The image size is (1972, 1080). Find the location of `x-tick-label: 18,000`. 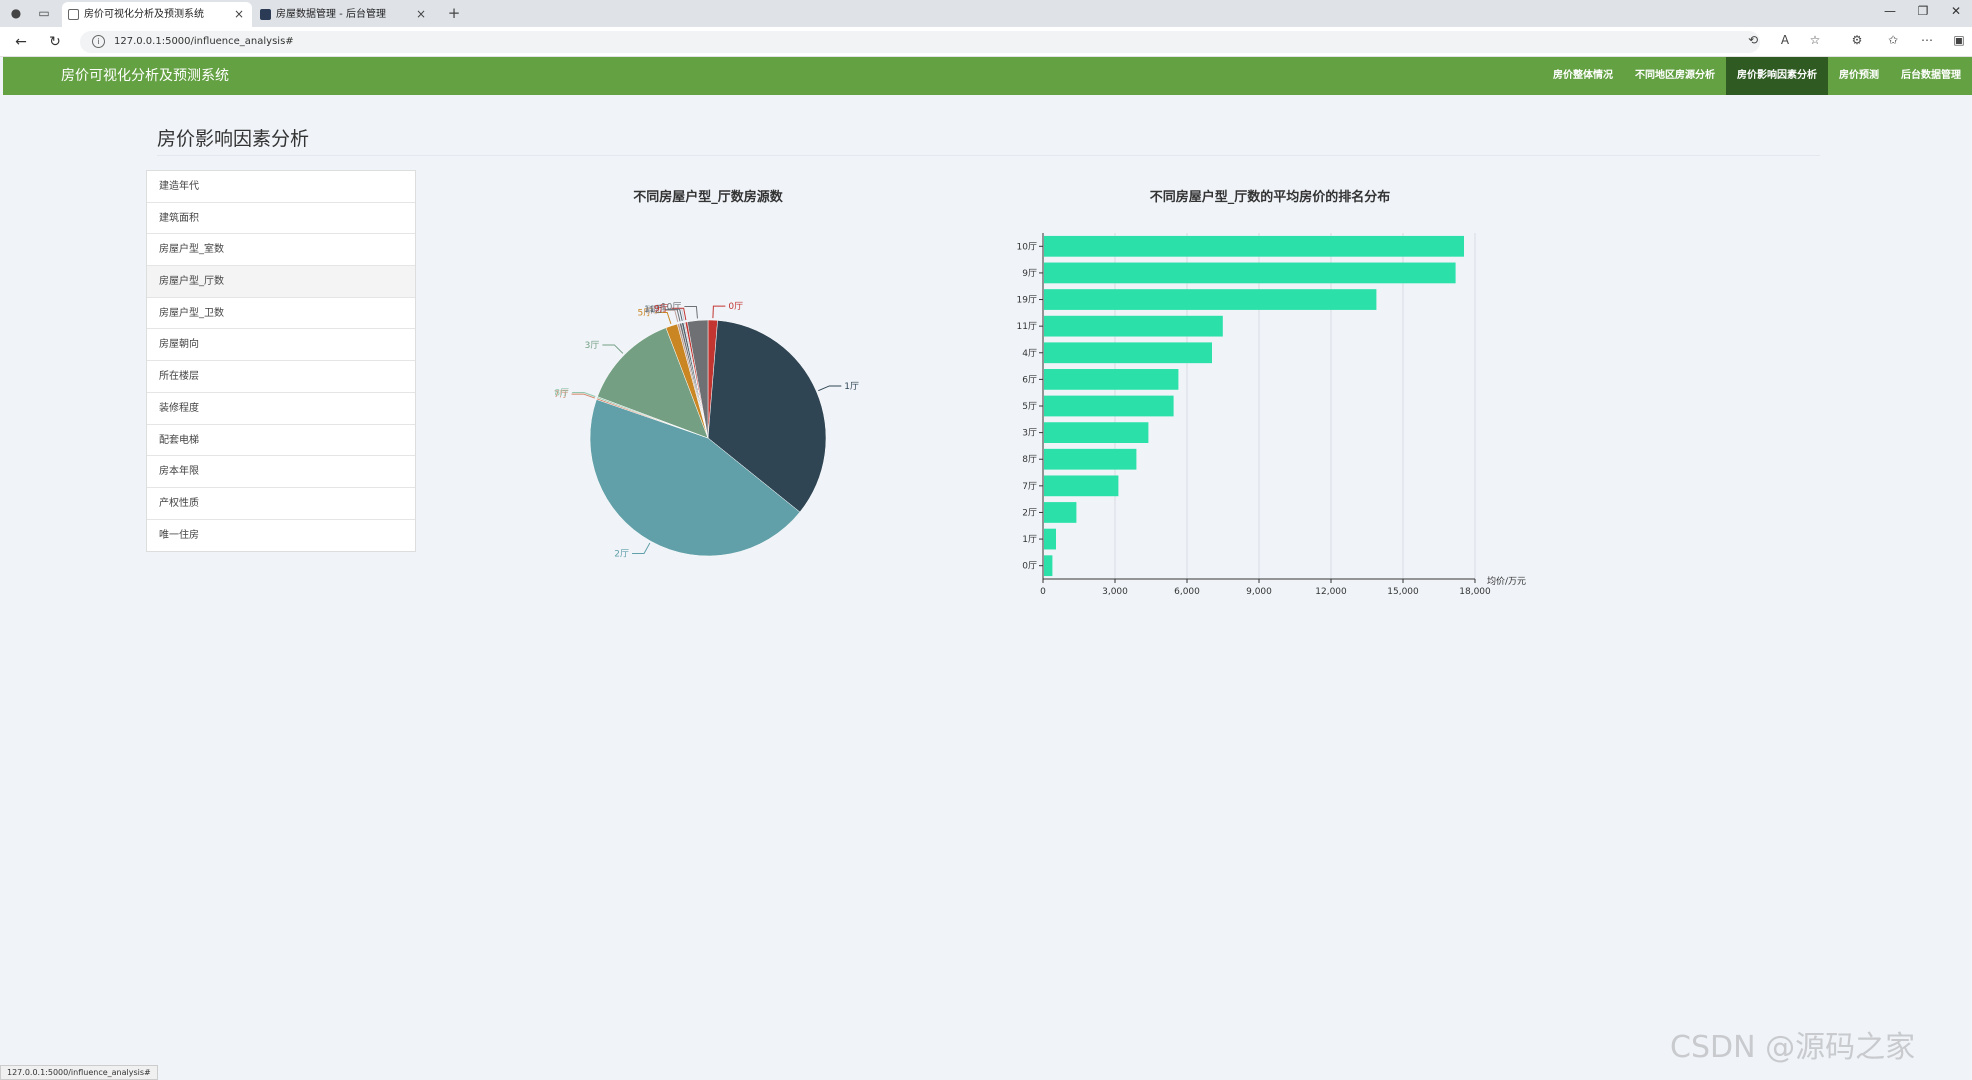

x-tick-label: 18,000 is located at coordinates (1475, 592).